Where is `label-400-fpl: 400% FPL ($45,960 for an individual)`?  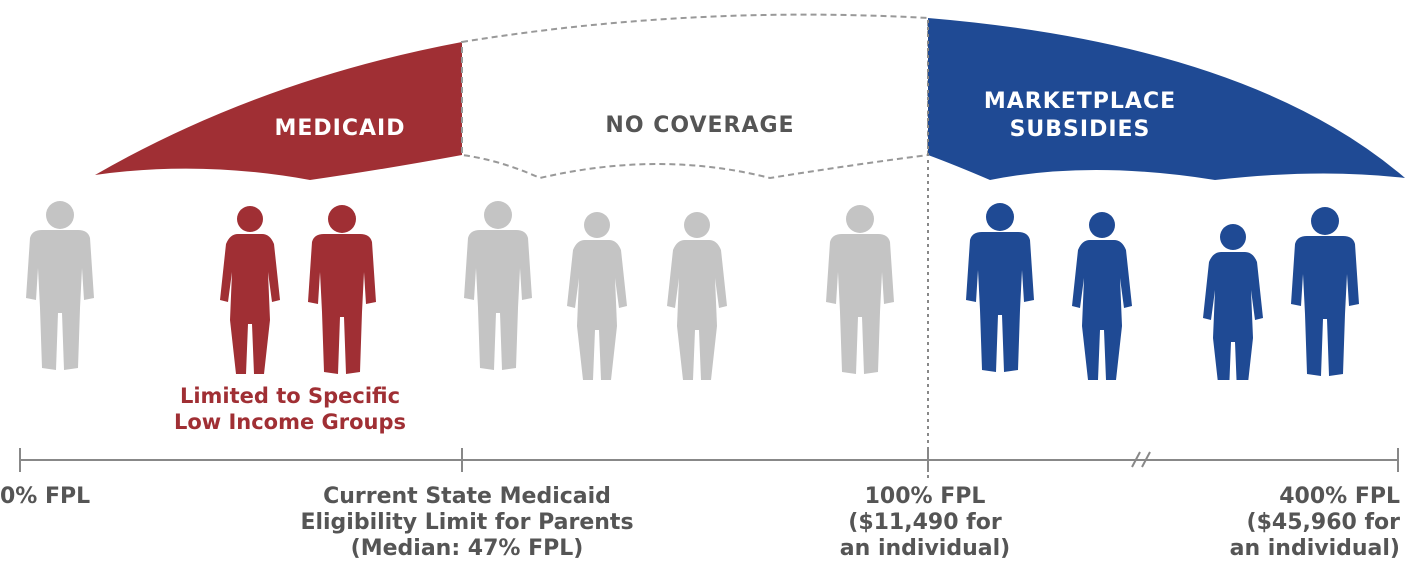
label-400-fpl: 400% FPL ($45,960 for an individual) is located at coordinates (1275, 523).